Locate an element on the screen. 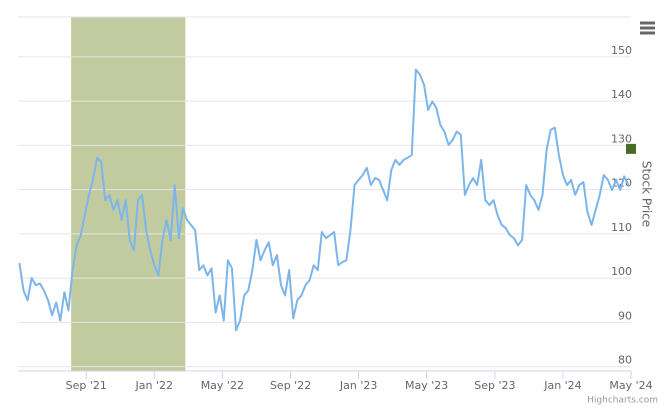 This screenshot has width=668, height=416. x-tick-label: Sep '22 is located at coordinates (290, 385).